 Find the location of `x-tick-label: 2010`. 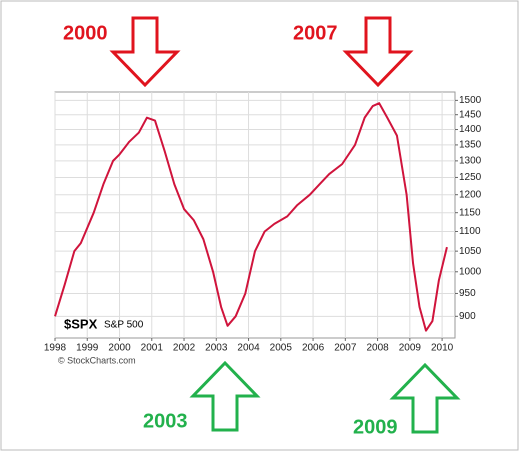

x-tick-label: 2010 is located at coordinates (442, 348).